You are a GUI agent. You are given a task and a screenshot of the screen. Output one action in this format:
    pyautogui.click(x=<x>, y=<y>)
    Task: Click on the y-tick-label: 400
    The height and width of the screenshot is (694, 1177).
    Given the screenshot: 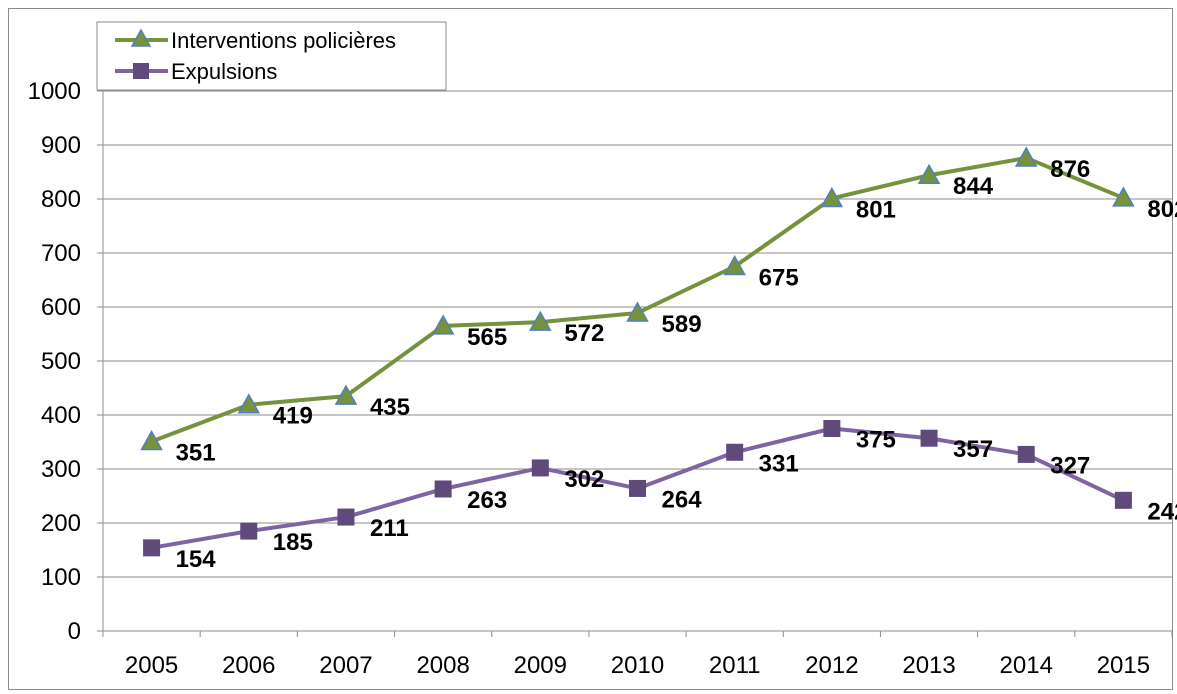 What is the action you would take?
    pyautogui.click(x=61, y=415)
    